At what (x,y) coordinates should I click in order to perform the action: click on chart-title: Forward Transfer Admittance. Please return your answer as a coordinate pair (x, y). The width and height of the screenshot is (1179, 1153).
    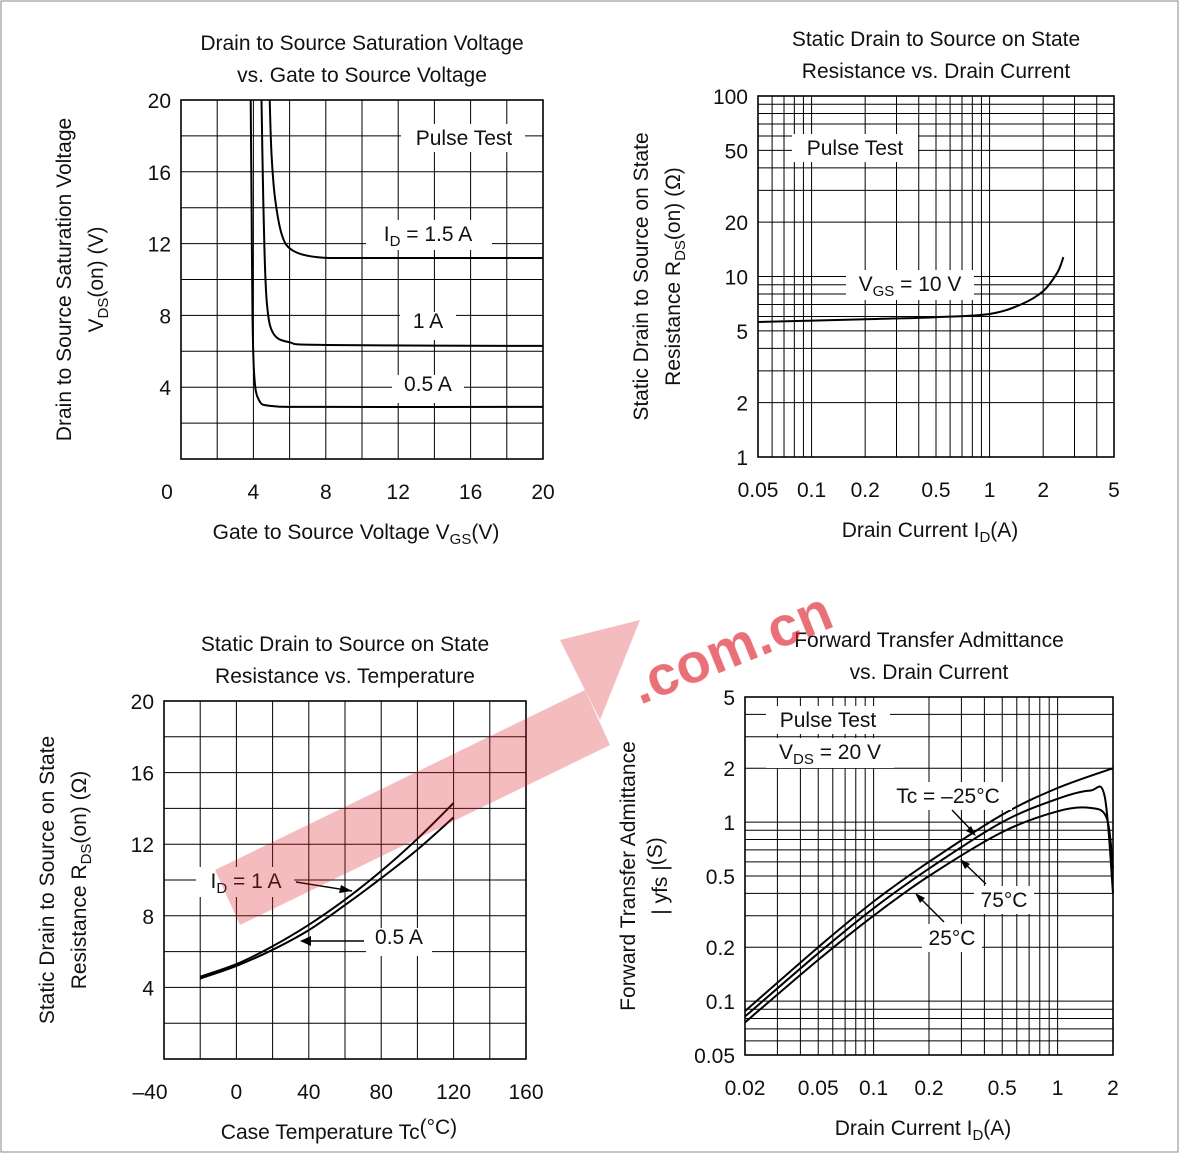
    Looking at the image, I should click on (929, 640).